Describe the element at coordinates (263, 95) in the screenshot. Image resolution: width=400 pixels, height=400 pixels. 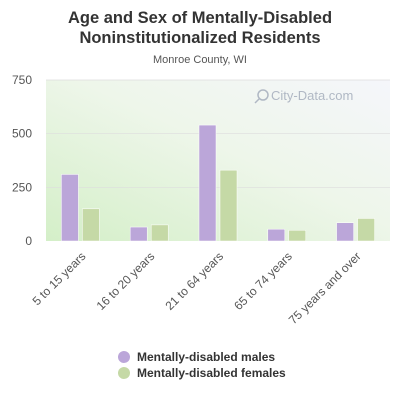
I see `watermark-search-icon` at that location.